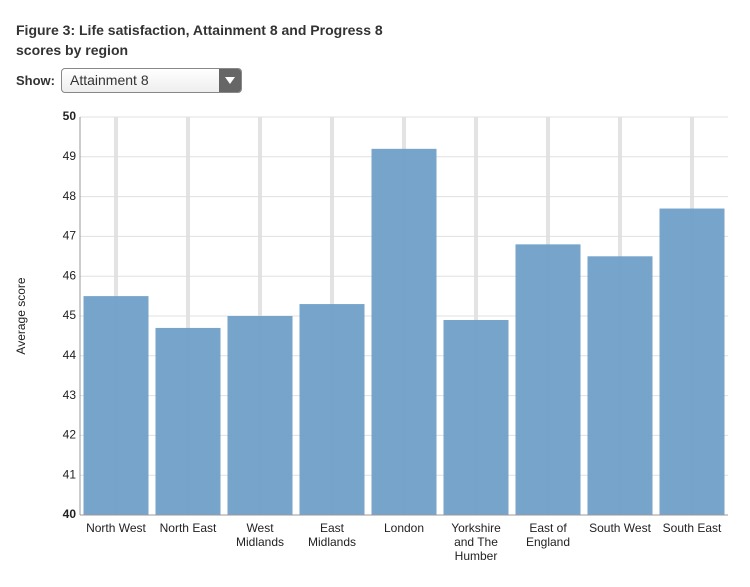  I want to click on y-tick-label: 46, so click(70, 275).